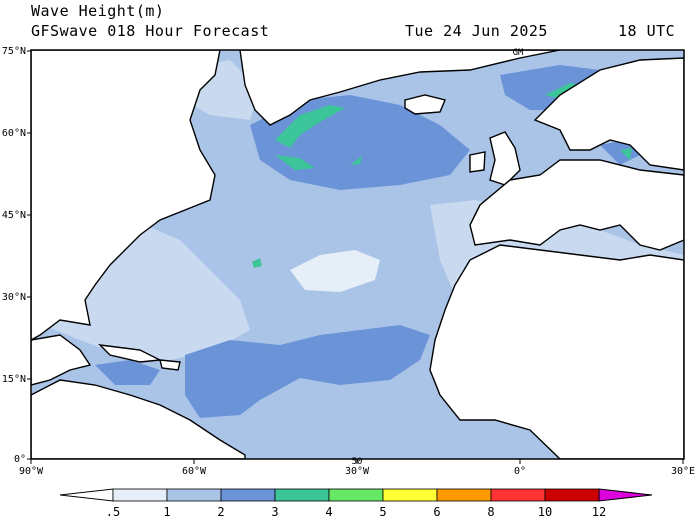  I want to click on lon-label-30e: 30°E, so click(683, 471).